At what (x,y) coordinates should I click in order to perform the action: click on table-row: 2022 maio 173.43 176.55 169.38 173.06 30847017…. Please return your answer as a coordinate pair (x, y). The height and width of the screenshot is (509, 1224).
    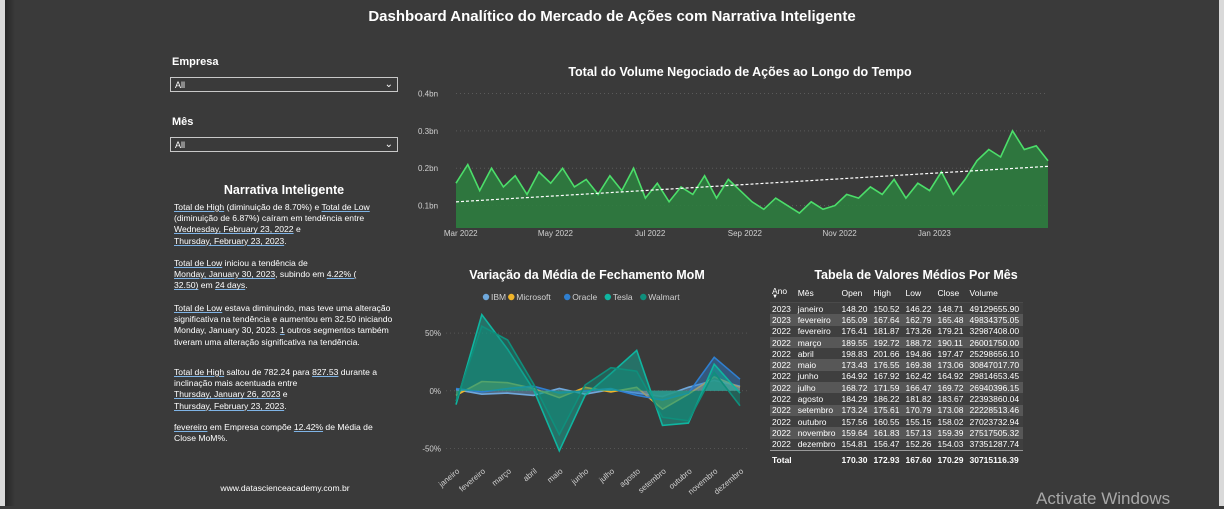
    Looking at the image, I should click on (897, 365).